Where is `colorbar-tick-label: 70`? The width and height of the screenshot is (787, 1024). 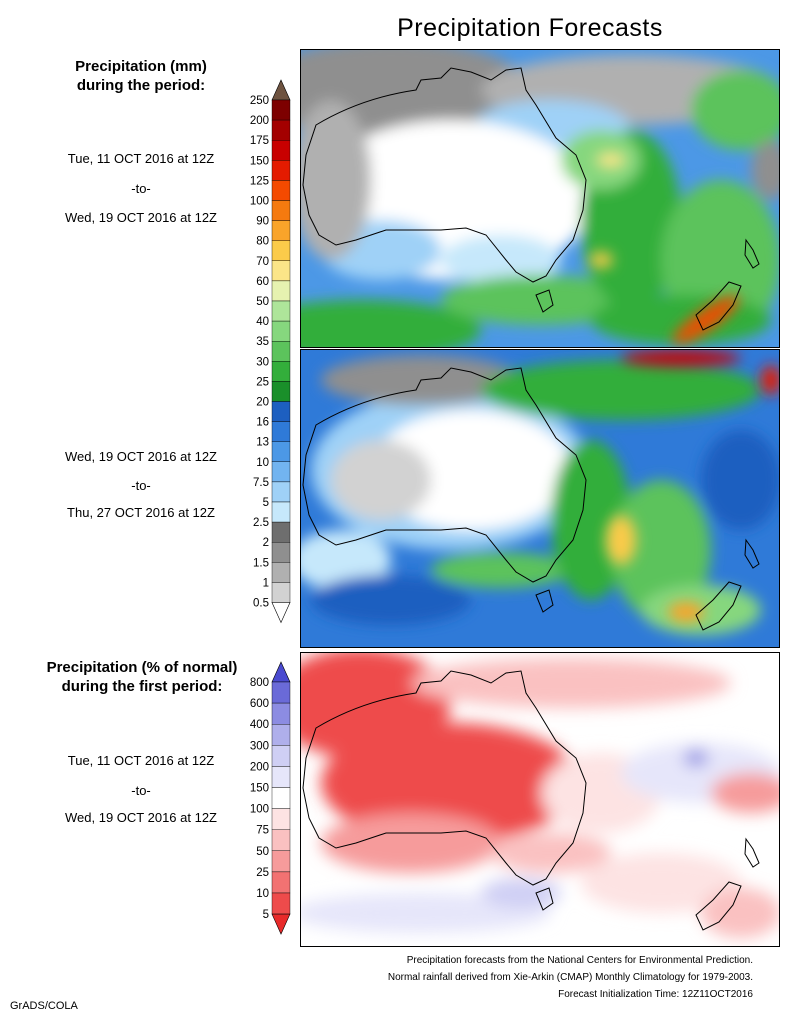
colorbar-tick-label: 70 is located at coordinates (262, 262).